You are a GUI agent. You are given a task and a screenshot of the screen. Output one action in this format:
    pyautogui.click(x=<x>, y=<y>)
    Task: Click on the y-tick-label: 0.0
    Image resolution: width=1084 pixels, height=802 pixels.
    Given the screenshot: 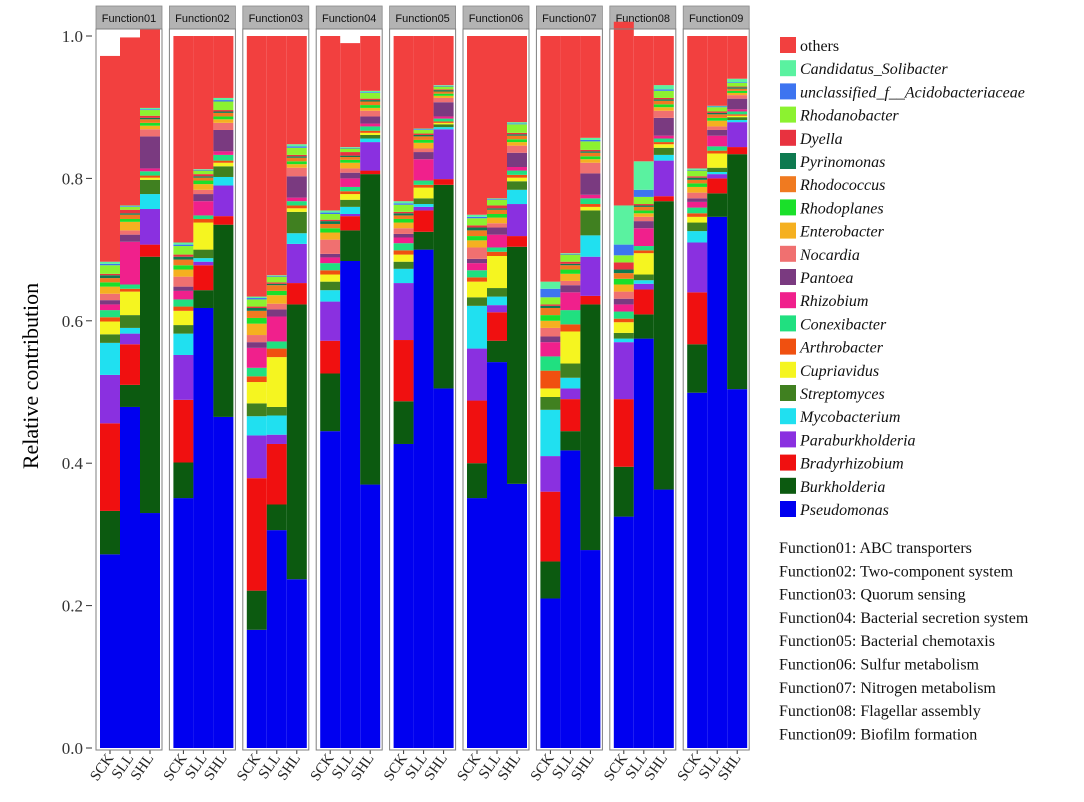 What is the action you would take?
    pyautogui.click(x=72, y=748)
    